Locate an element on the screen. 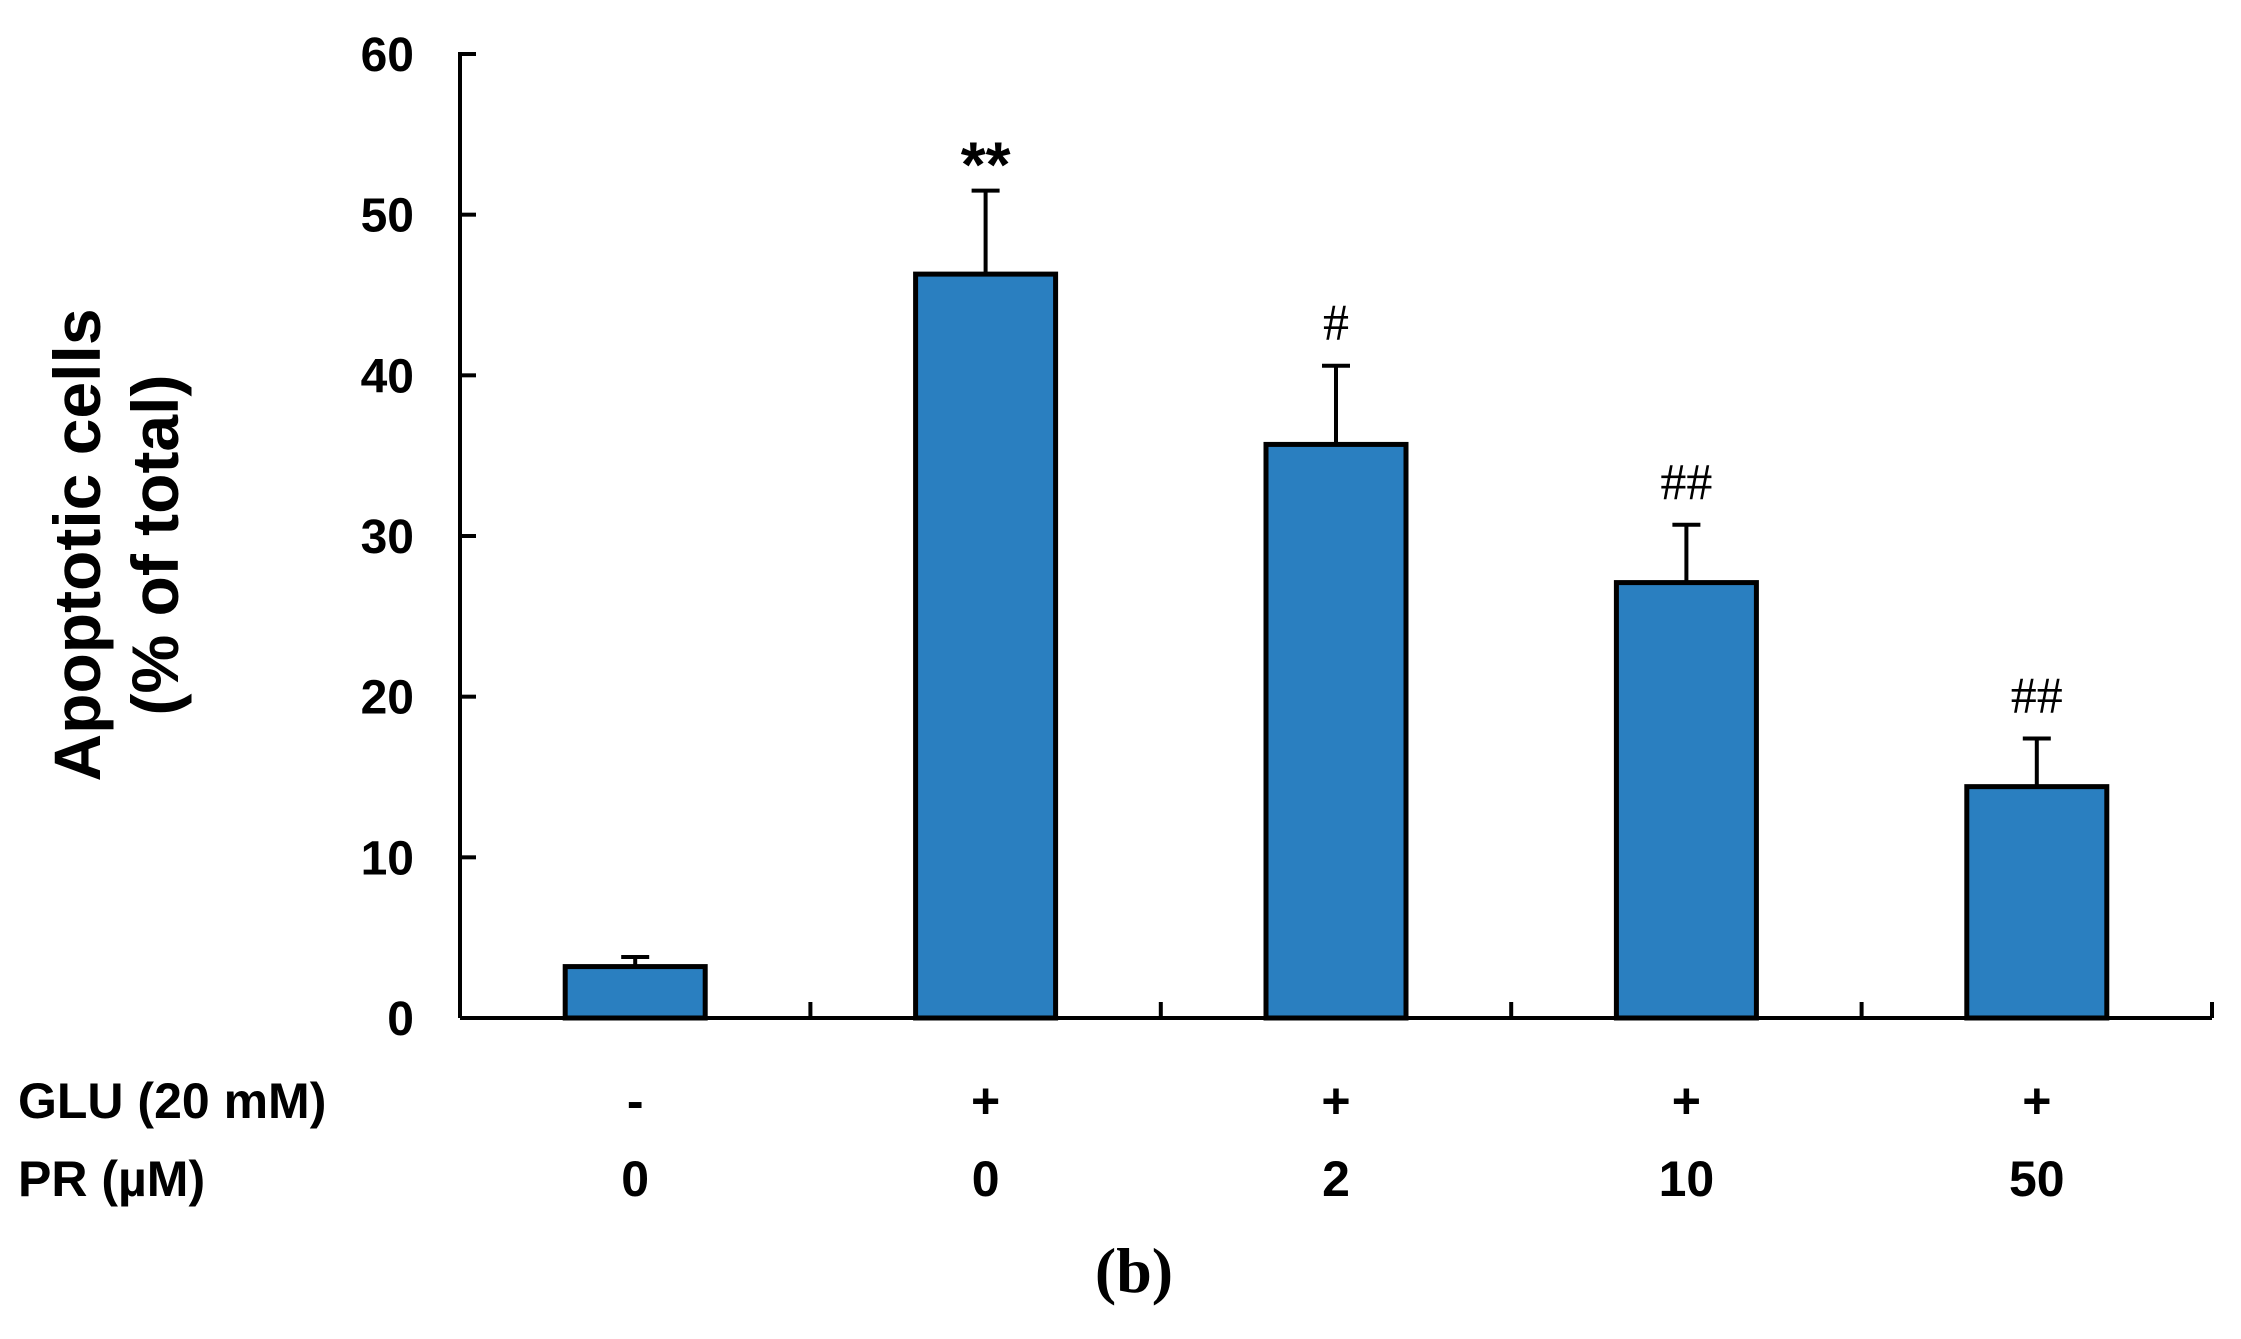 The height and width of the screenshot is (1339, 2241). glu-value-0: - is located at coordinates (635, 1101).